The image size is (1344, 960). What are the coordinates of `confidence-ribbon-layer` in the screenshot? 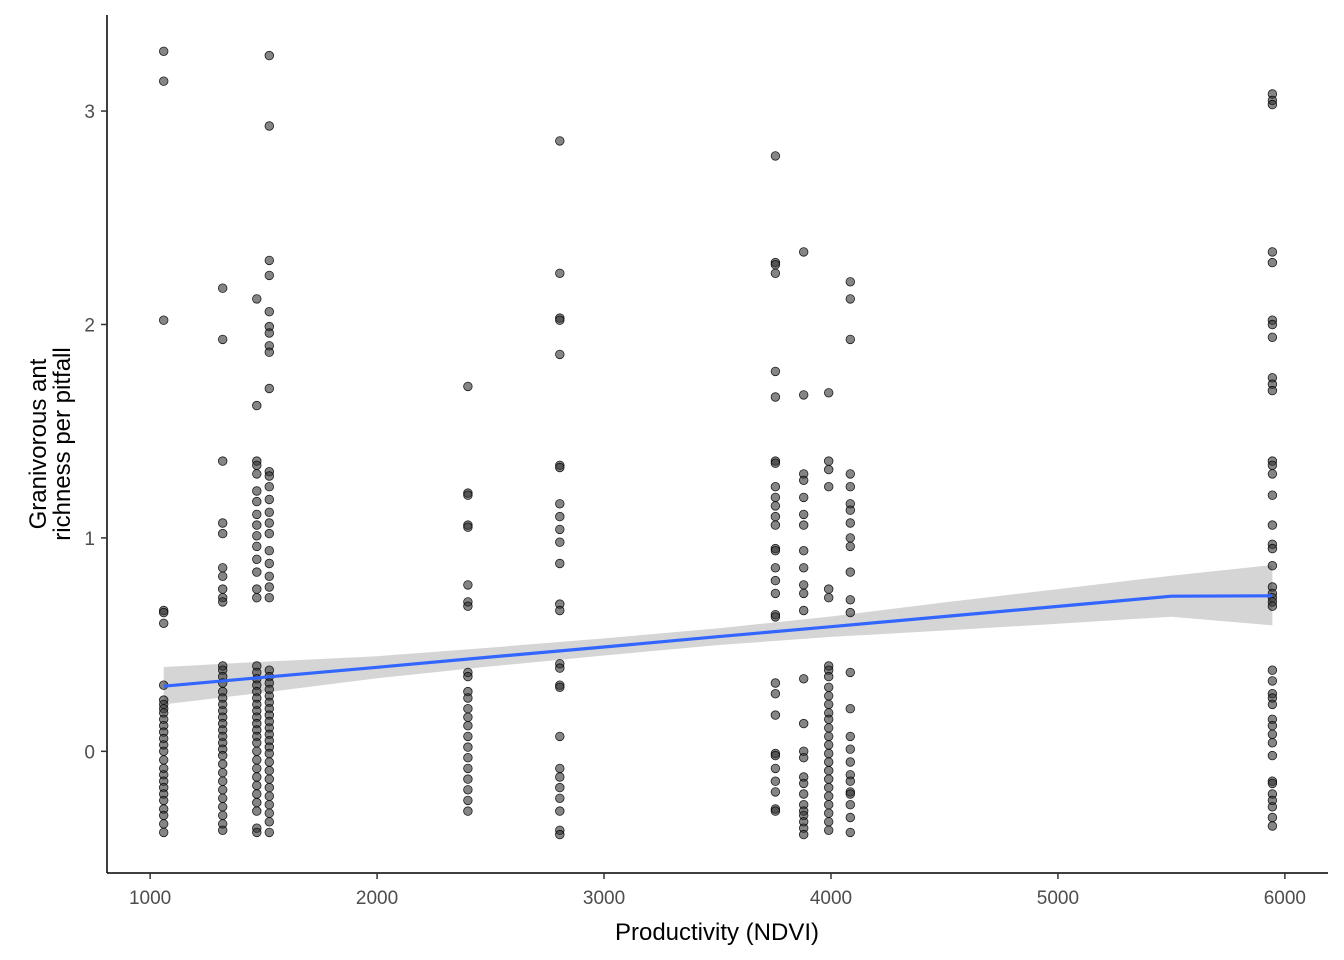 It's located at (718, 635).